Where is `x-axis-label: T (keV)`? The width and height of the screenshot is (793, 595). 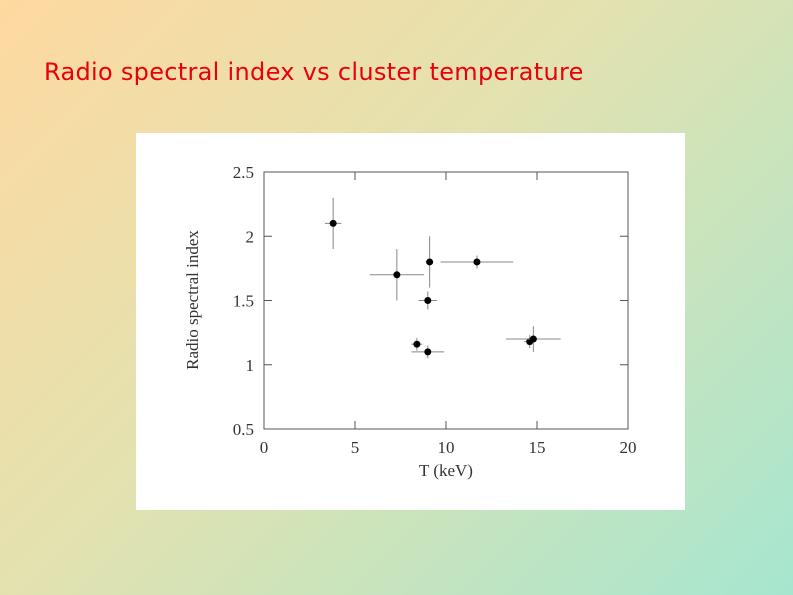
x-axis-label: T (keV) is located at coordinates (446, 470).